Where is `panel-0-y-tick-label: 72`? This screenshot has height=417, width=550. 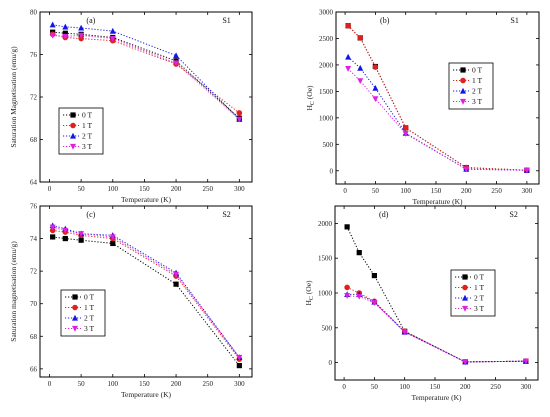 panel-0-y-tick-label: 72 is located at coordinates (34, 98).